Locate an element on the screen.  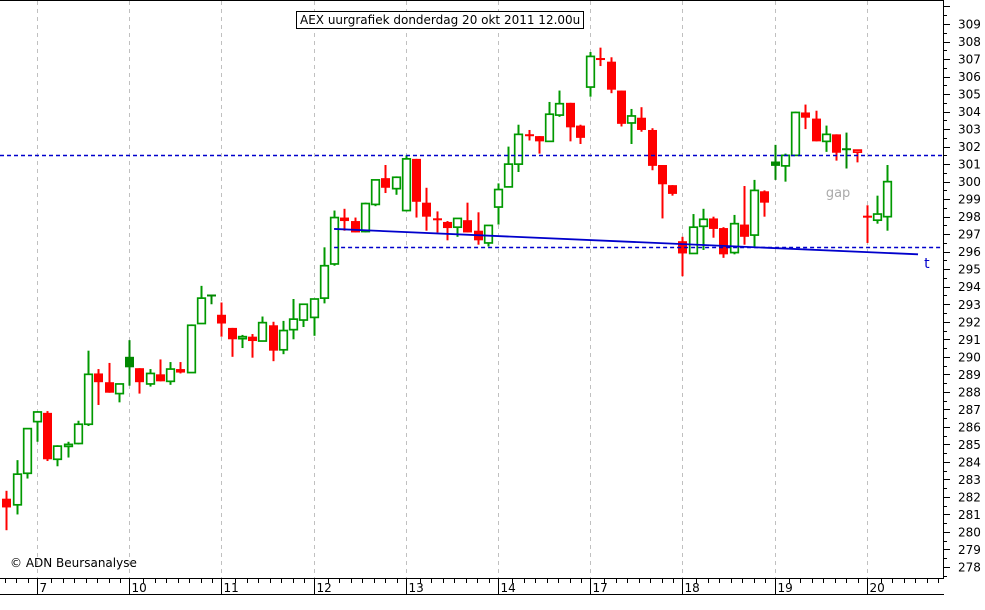
y-axis-label: 291 is located at coordinates (969, 340).